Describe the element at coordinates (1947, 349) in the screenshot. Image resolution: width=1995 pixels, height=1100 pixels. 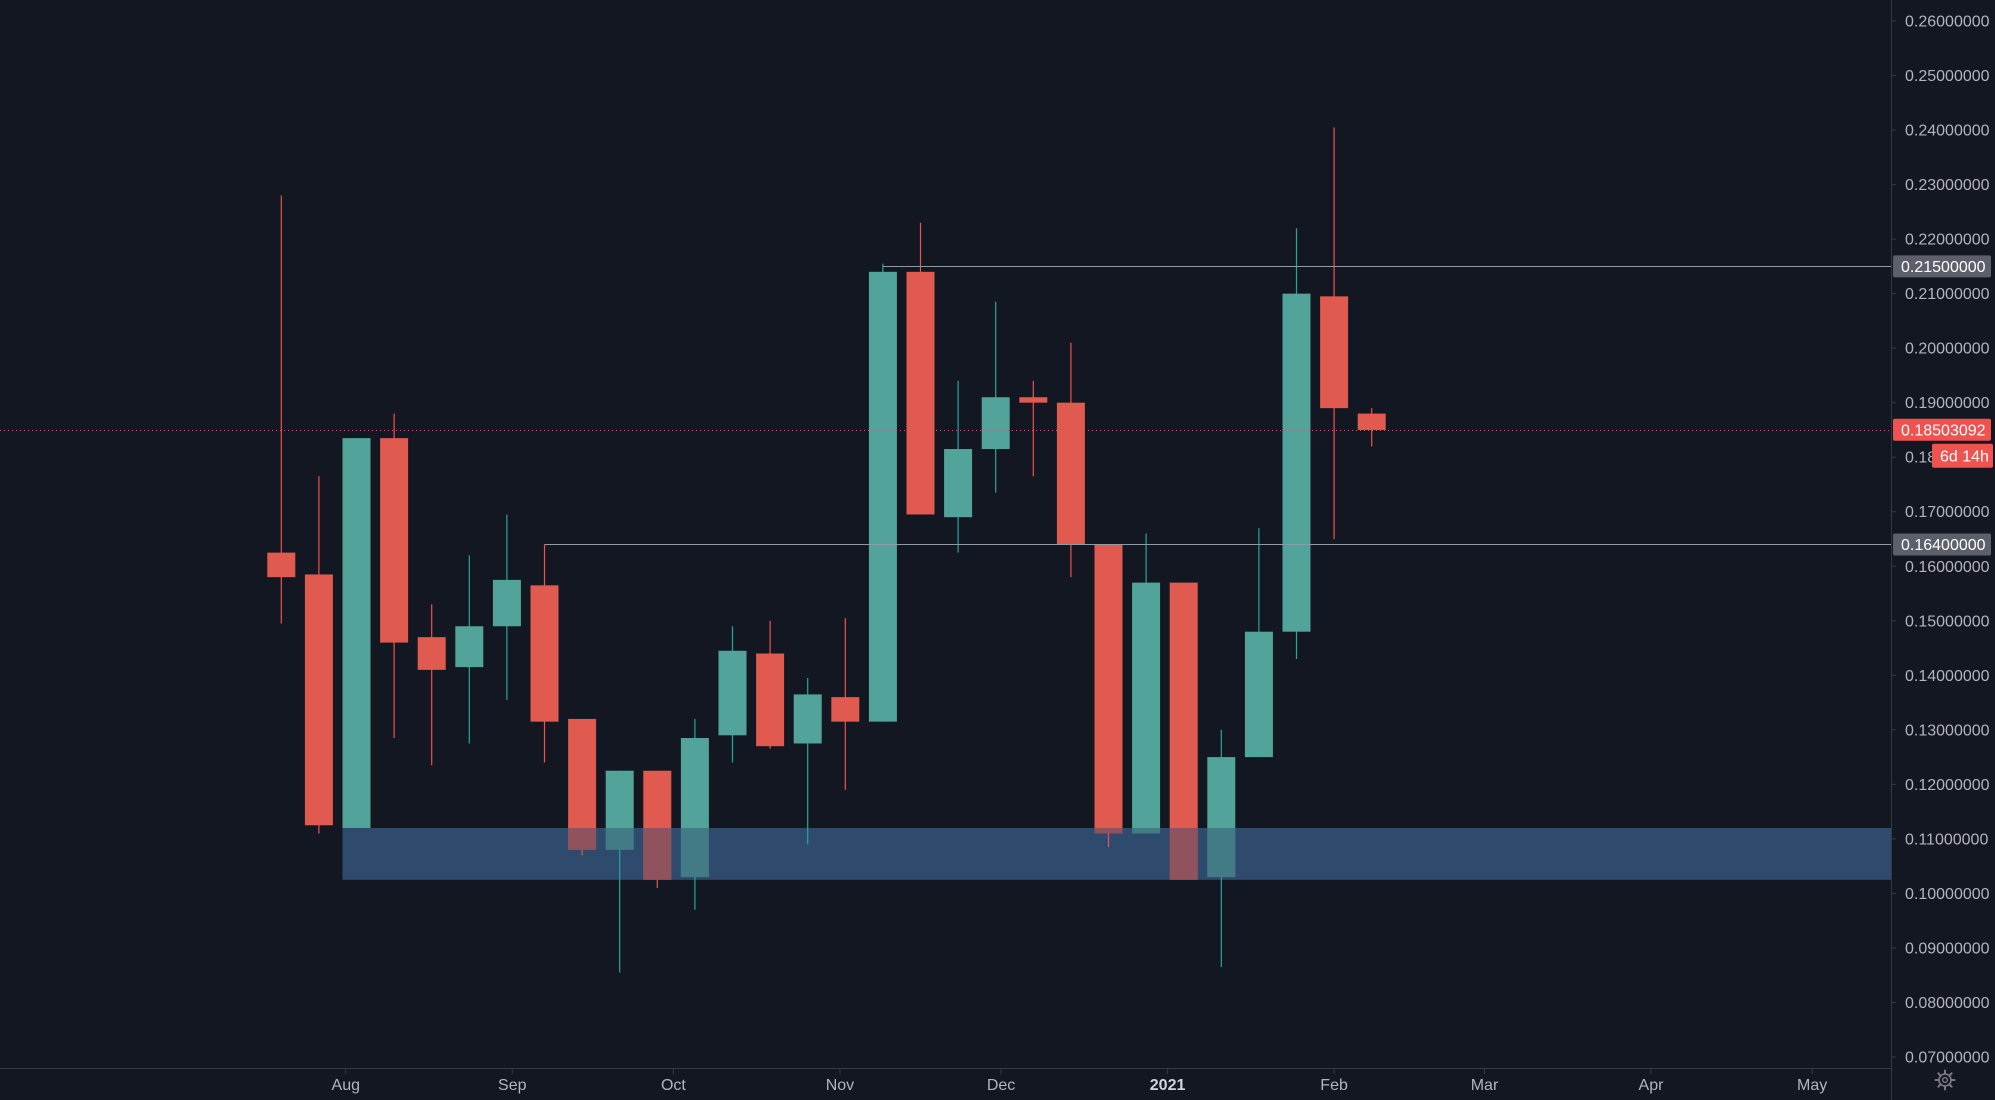
I see `price-tick-label: 0.20000000` at that location.